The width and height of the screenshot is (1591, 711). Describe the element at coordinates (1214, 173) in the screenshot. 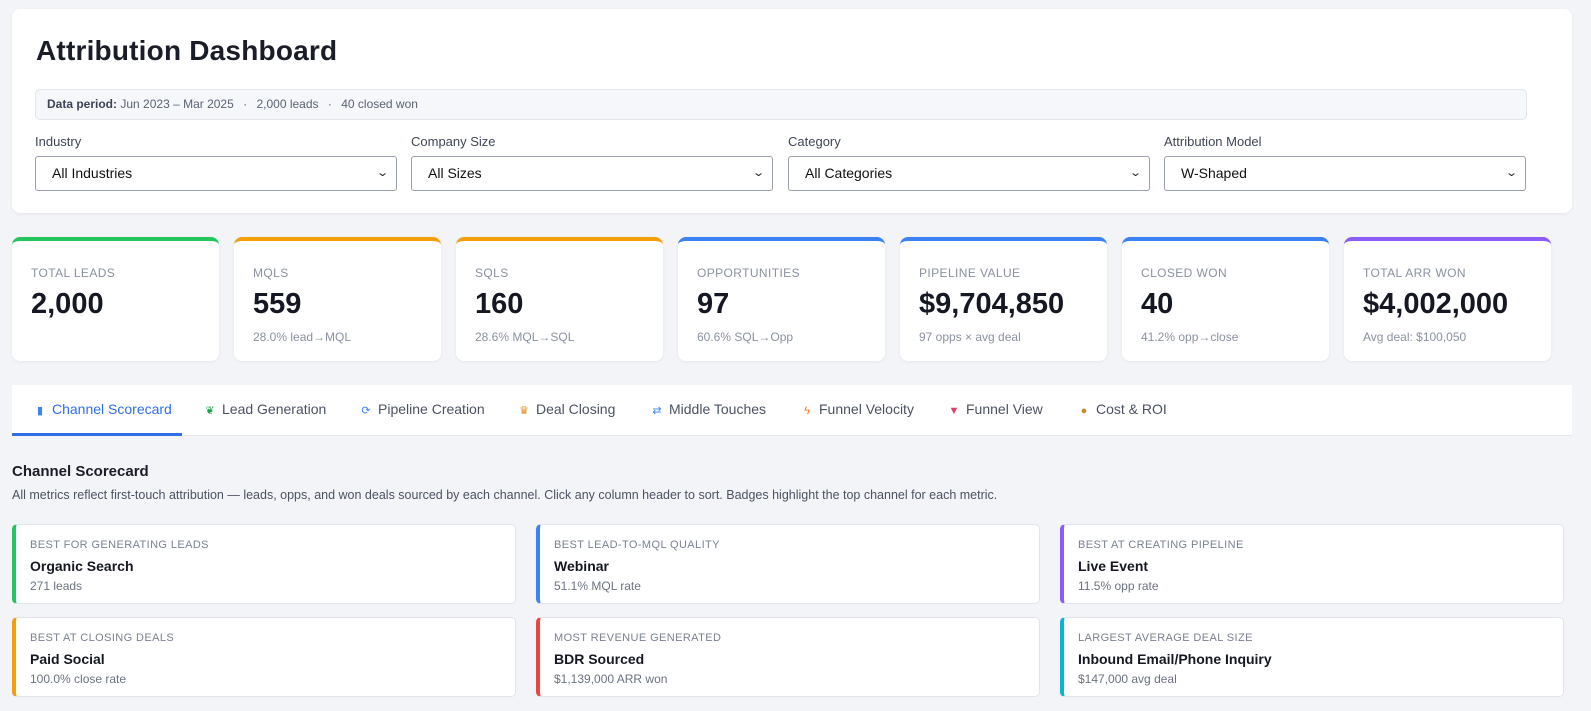

I see `select-value: W-Shaped` at that location.